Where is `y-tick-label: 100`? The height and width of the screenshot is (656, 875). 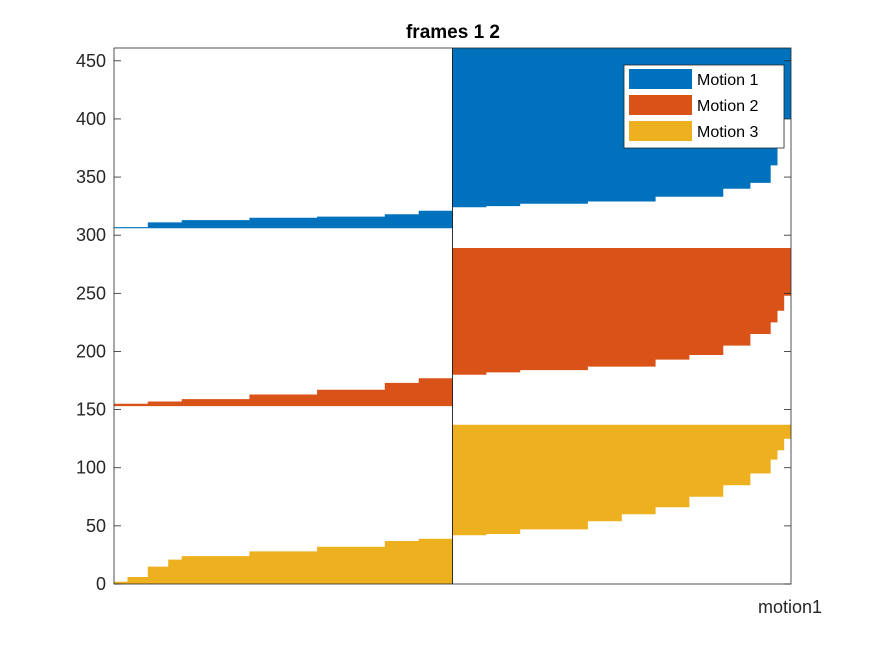
y-tick-label: 100 is located at coordinates (91, 468).